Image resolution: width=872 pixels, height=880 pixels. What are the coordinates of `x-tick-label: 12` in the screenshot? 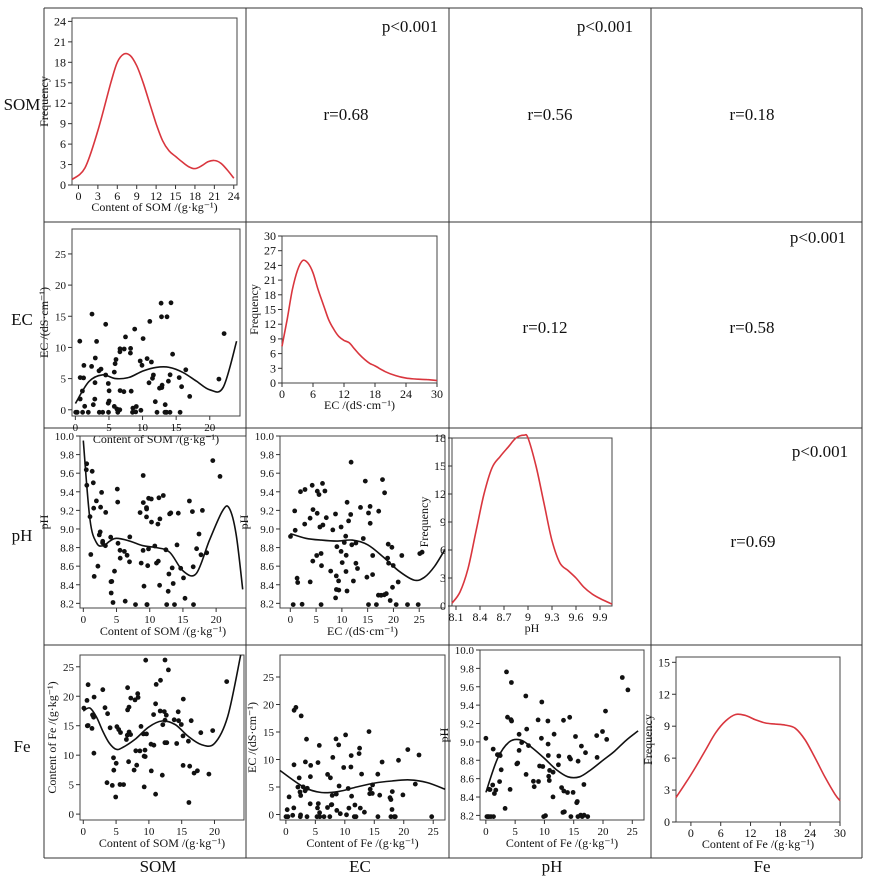 It's located at (156, 196).